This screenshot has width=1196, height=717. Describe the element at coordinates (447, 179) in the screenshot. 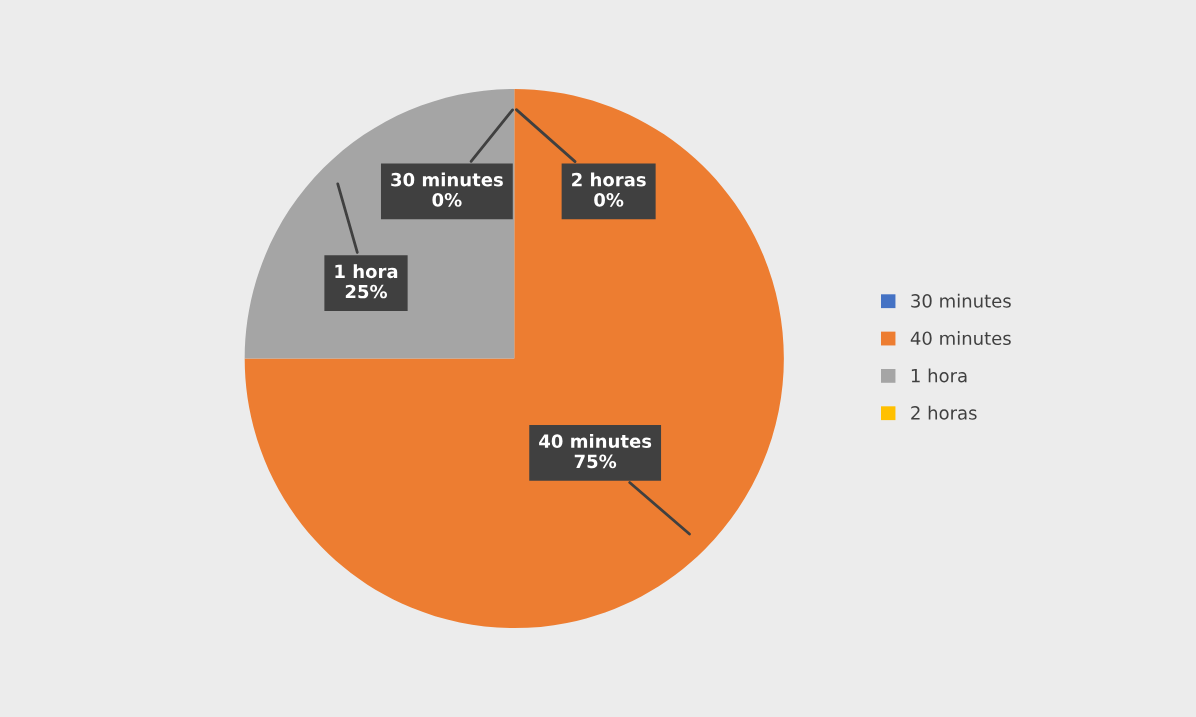

I see `category-label: 30 minutes` at that location.